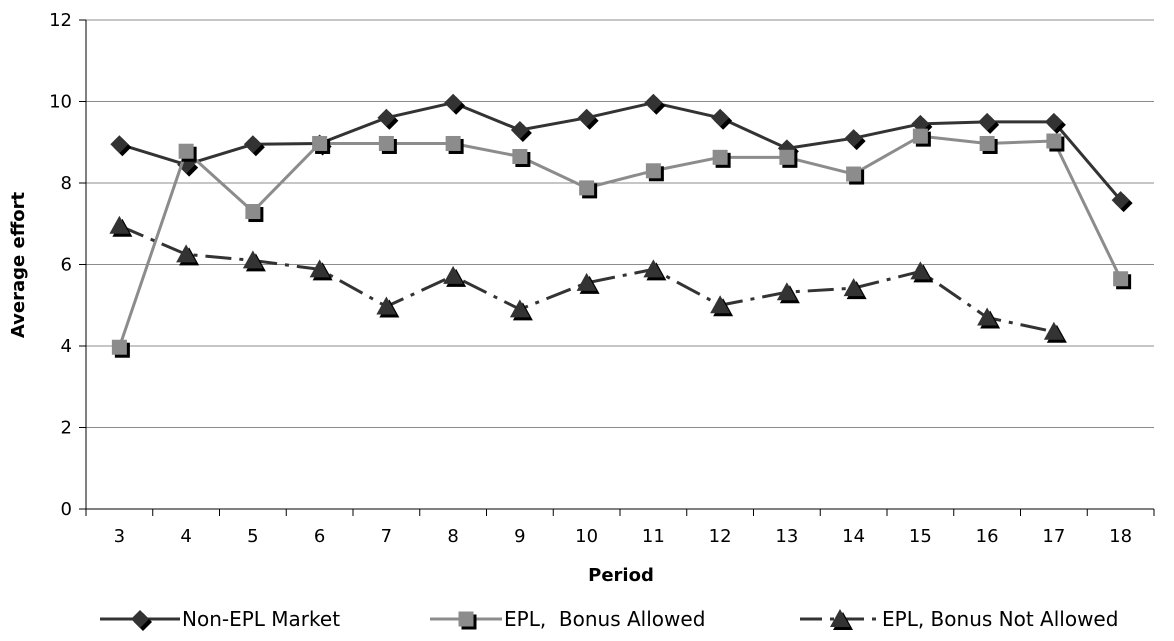 This screenshot has width=1174, height=641. What do you see at coordinates (119, 536) in the screenshot?
I see `x-tick-label: 3` at bounding box center [119, 536].